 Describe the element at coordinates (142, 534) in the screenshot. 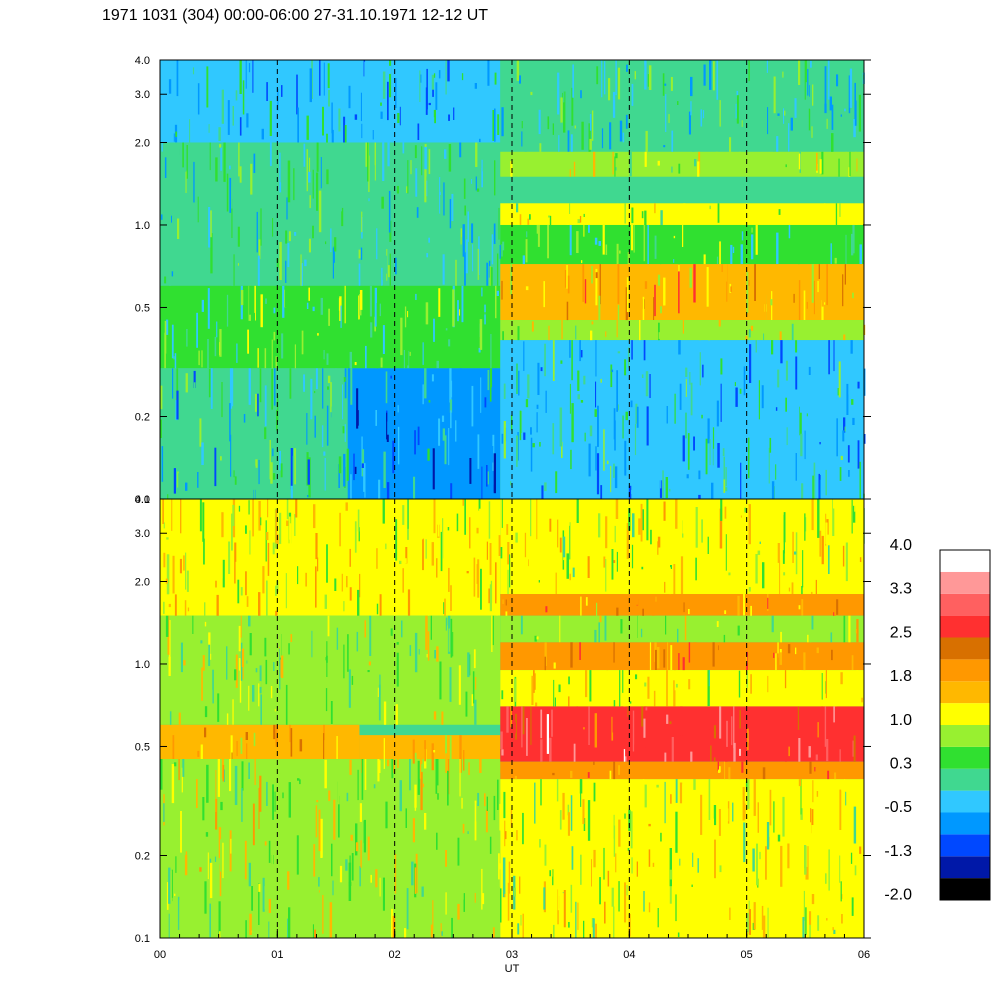

I see `y-tick-label: 3.0` at that location.